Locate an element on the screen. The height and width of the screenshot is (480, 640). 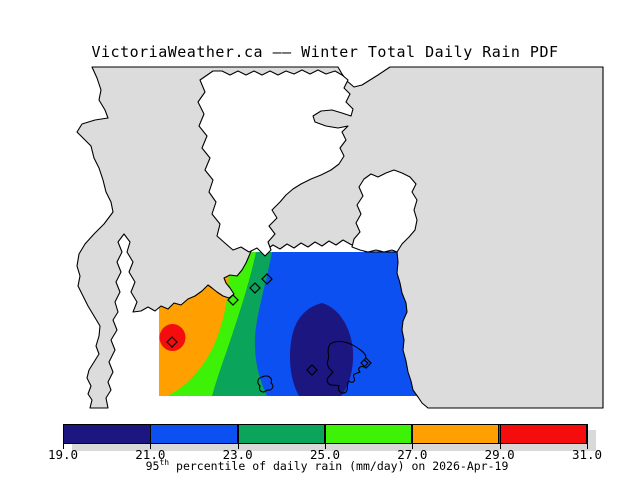
colorbar-tick-label: 29.0 is located at coordinates (499, 454).